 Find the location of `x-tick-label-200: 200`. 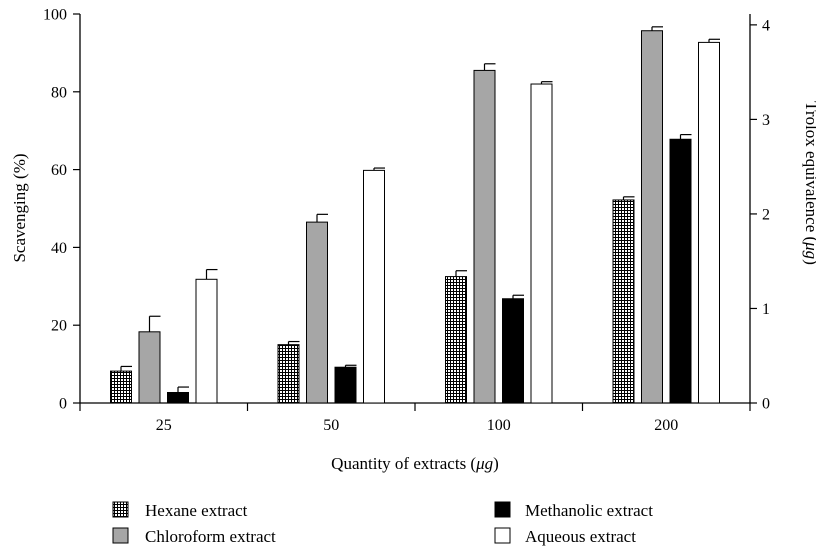

x-tick-label-200: 200 is located at coordinates (666, 425).